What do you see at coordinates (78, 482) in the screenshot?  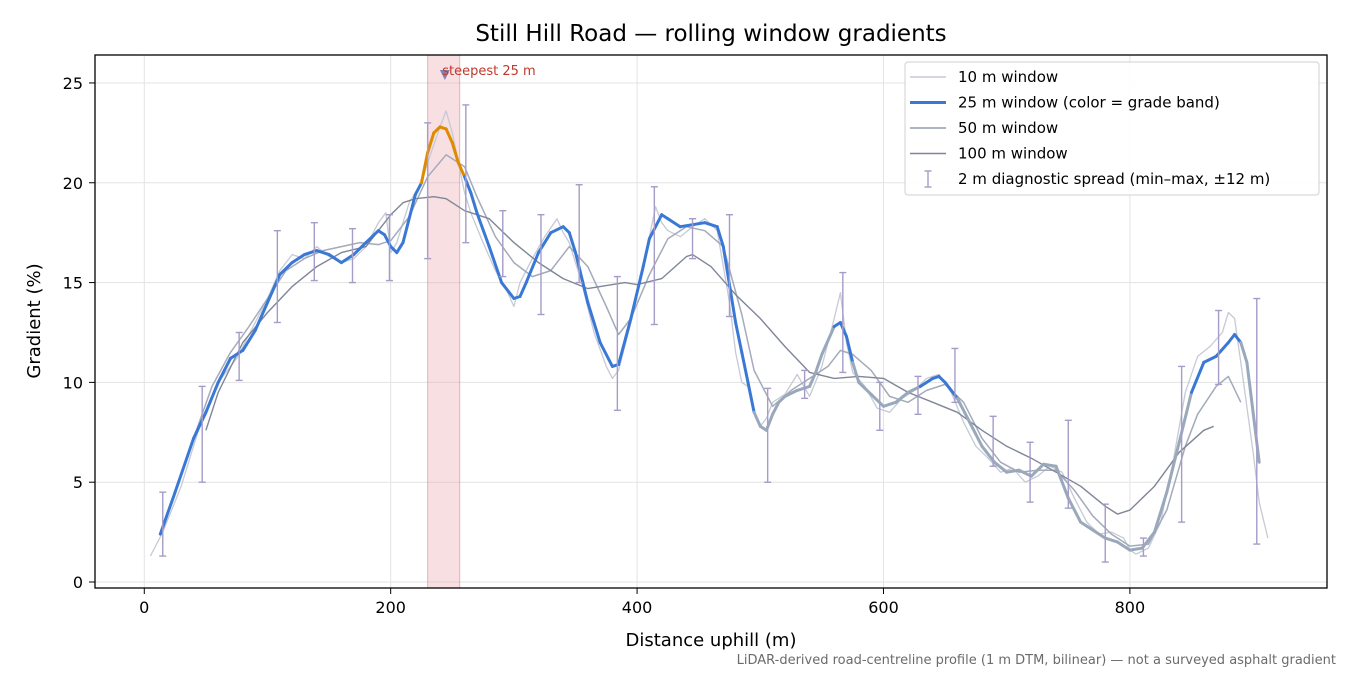 I see `y-tick-label: 5` at bounding box center [78, 482].